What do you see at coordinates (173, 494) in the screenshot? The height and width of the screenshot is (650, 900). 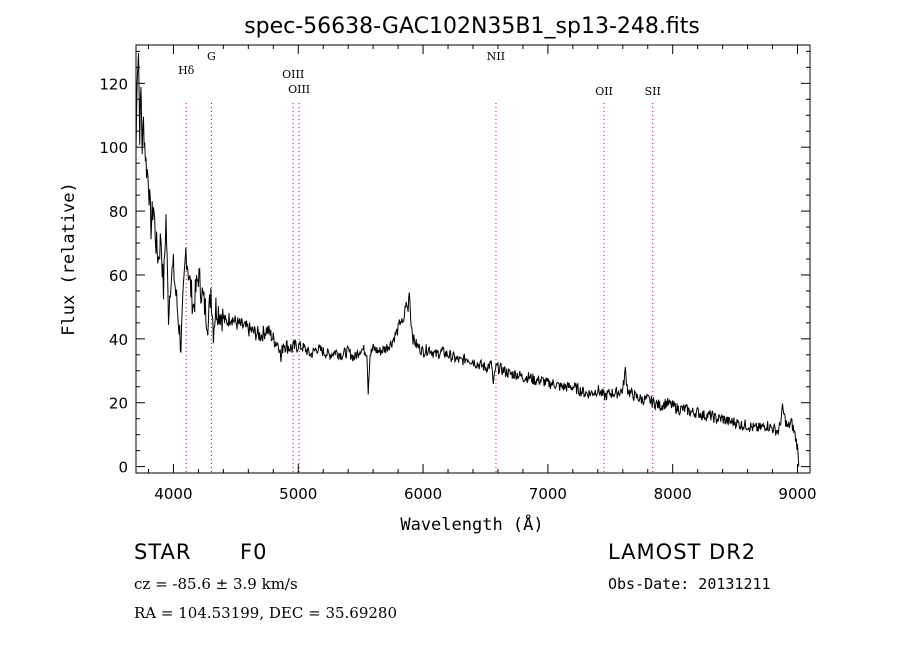 I see `x-tick-label: 4000` at bounding box center [173, 494].